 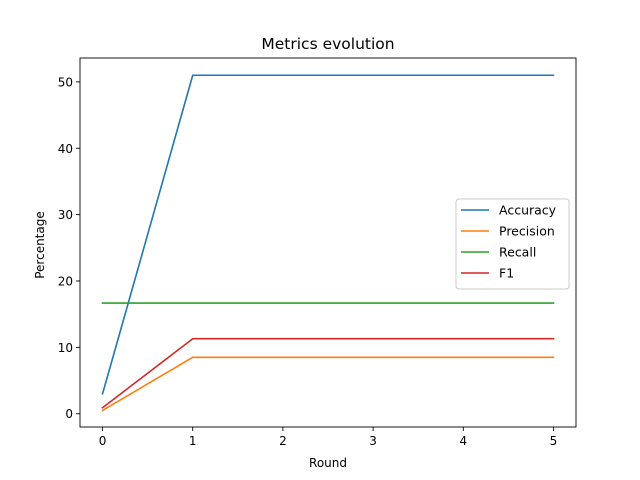 I want to click on chart-title: Metrics evolution, so click(x=327, y=44).